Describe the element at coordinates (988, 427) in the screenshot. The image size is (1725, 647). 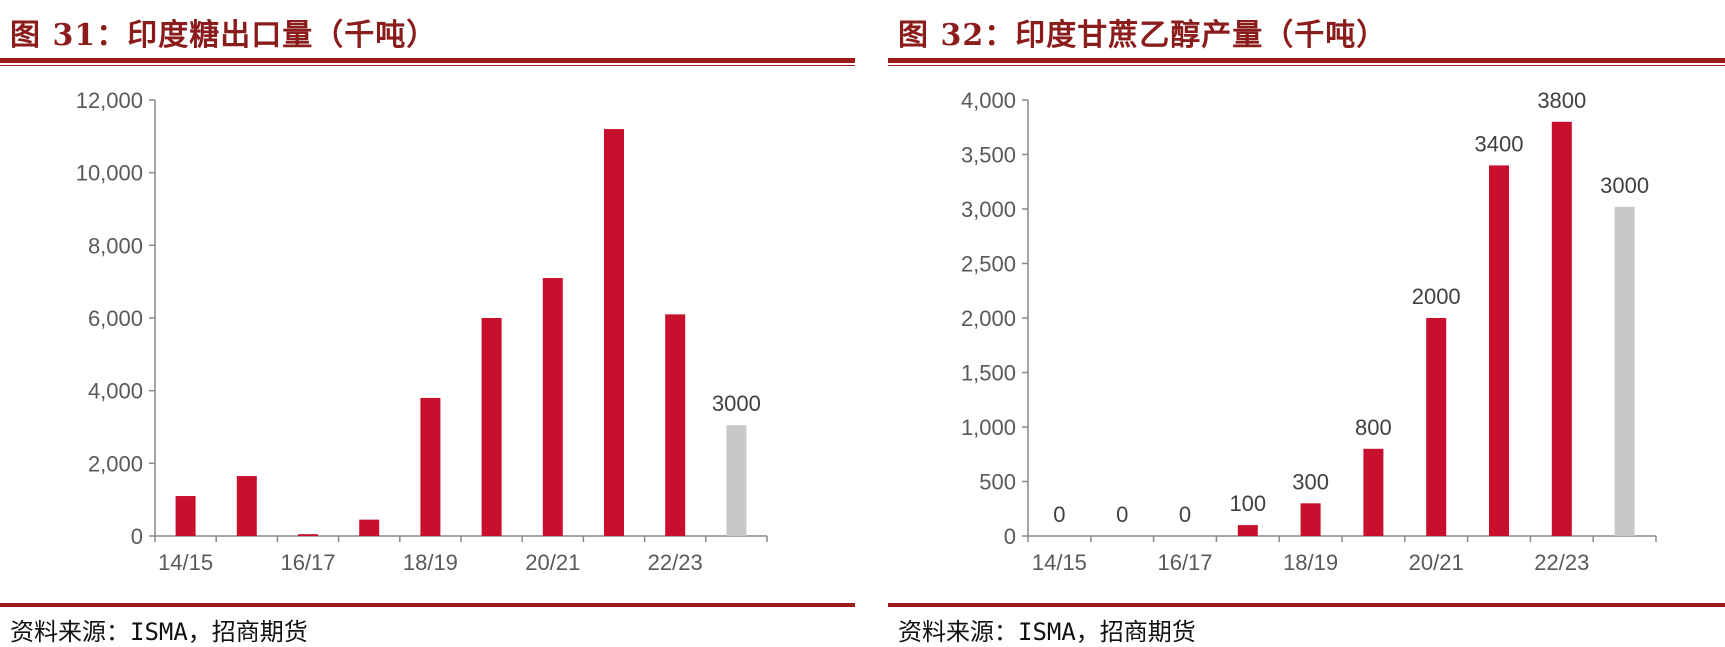
I see `y-tick-label: 1,000` at that location.